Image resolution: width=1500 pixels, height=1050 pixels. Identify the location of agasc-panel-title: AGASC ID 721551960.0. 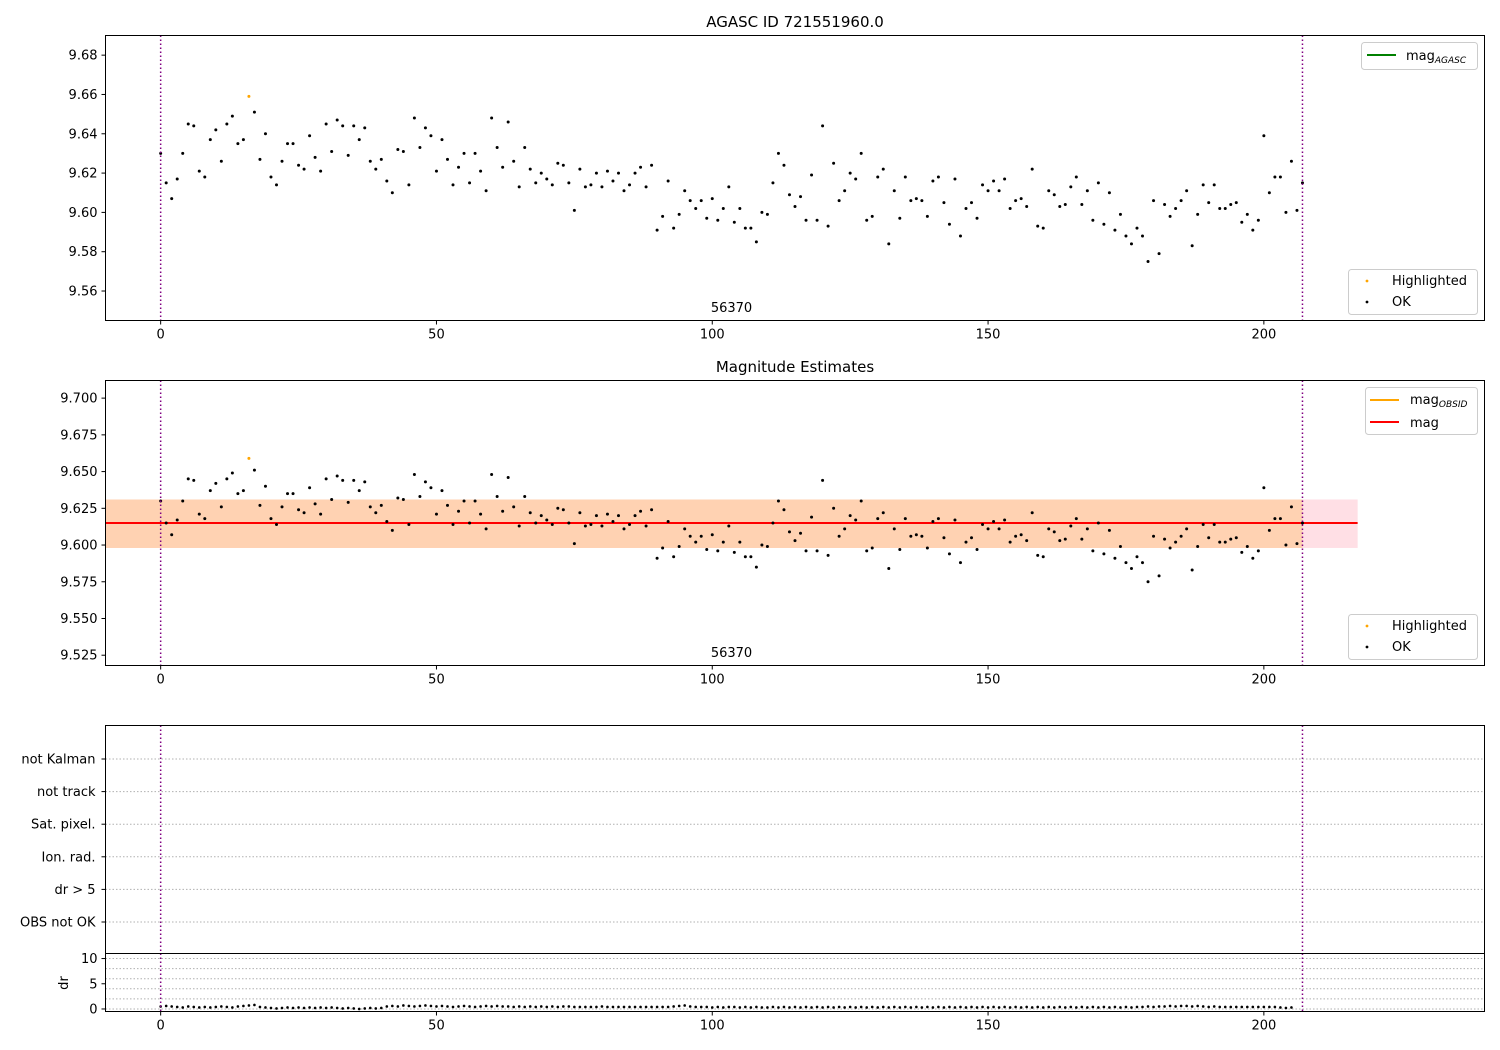
(795, 22).